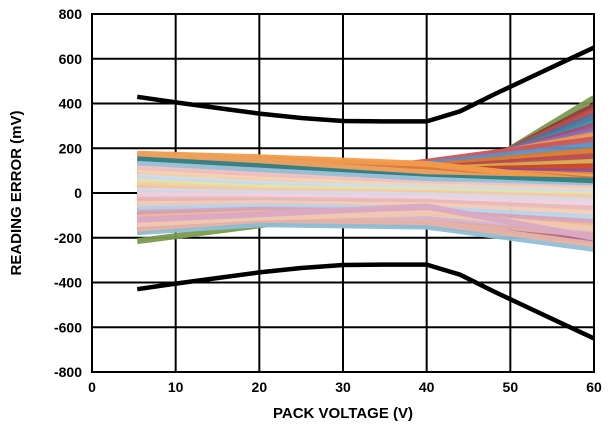  What do you see at coordinates (71, 104) in the screenshot?
I see `y-tick-label: 400` at bounding box center [71, 104].